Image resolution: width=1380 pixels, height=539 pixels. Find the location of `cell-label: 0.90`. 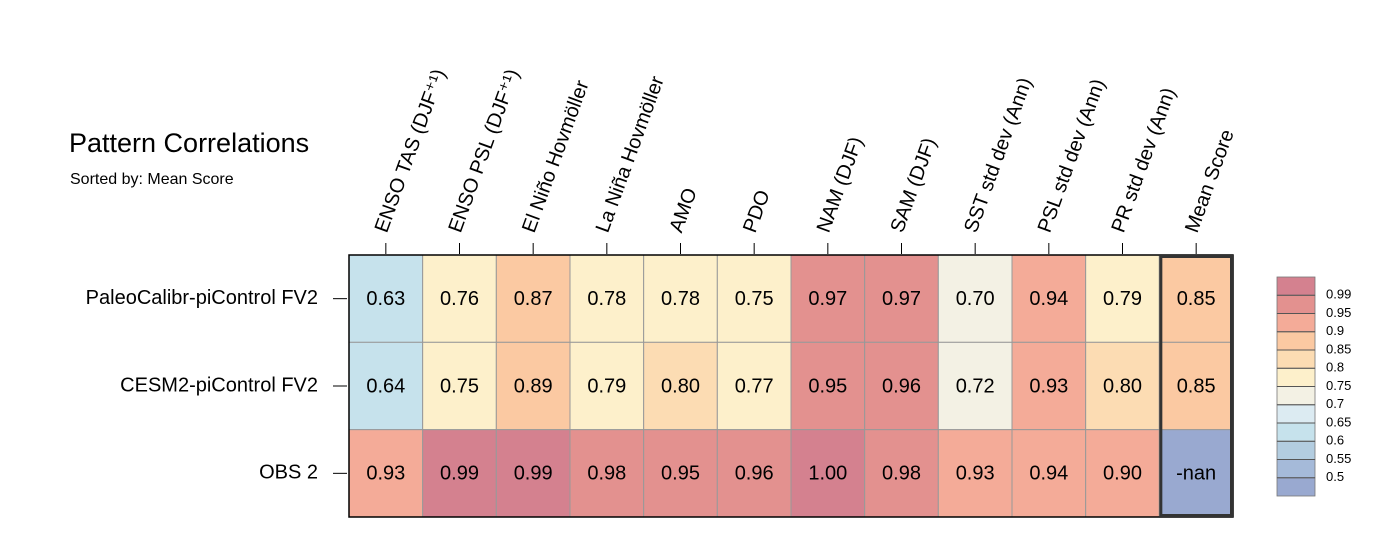

cell-label: 0.90 is located at coordinates (1122, 474).